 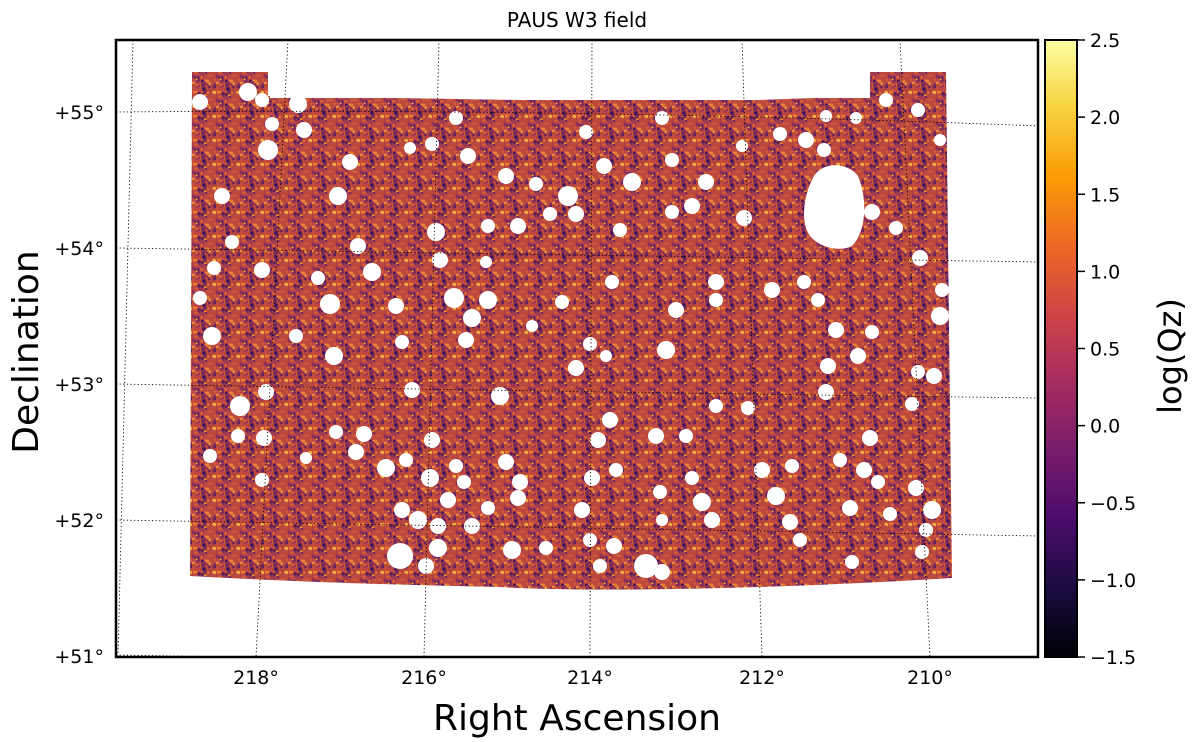 I want to click on field-edge-mask, so click(x=570, y=85).